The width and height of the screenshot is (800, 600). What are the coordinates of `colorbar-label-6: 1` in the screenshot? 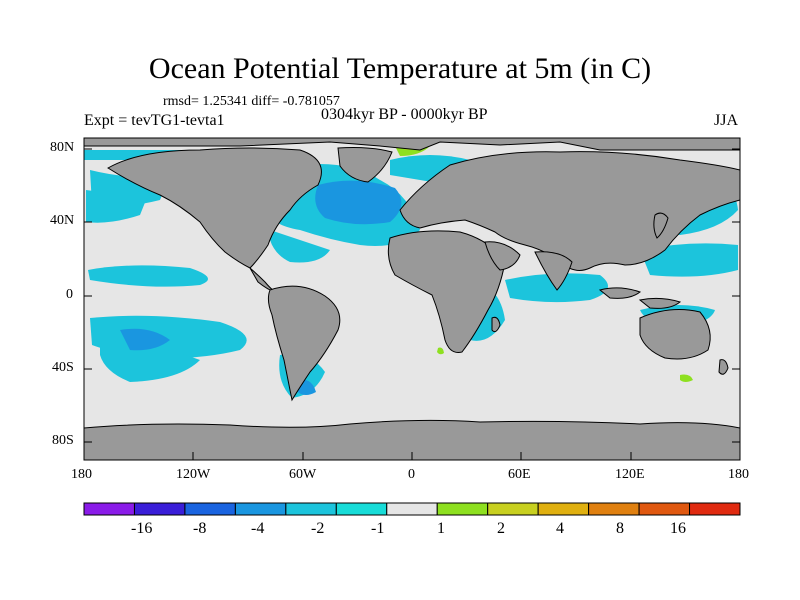 It's located at (441, 528).